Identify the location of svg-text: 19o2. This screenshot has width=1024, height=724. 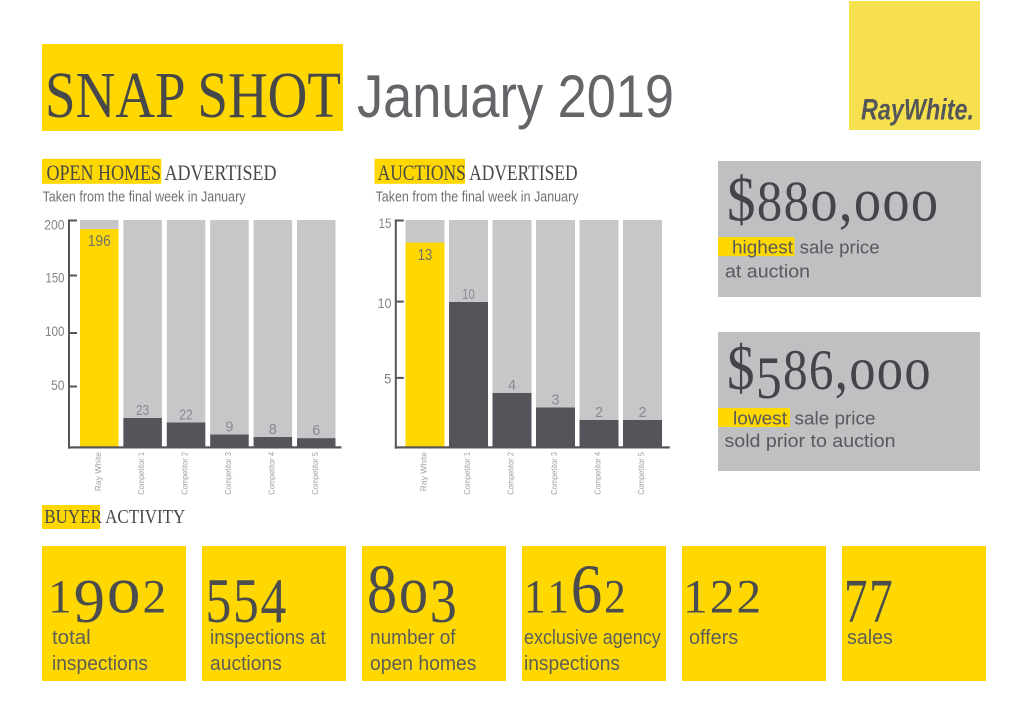
(108, 594).